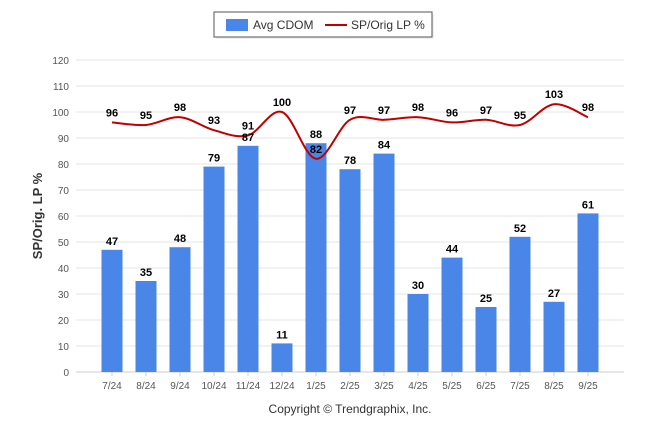  Describe the element at coordinates (588, 205) in the screenshot. I see `bar-value-label: 61` at that location.